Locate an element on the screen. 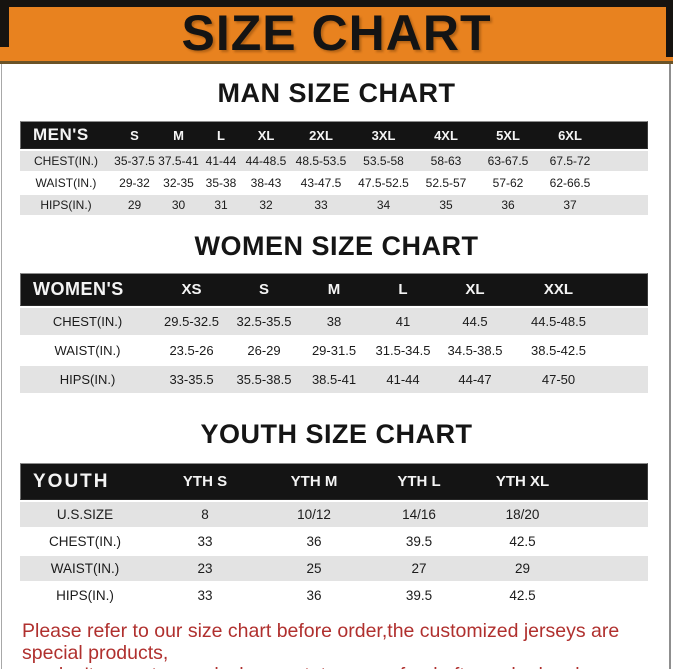  men-section-heading: MAN SIZE CHART is located at coordinates (336, 93).